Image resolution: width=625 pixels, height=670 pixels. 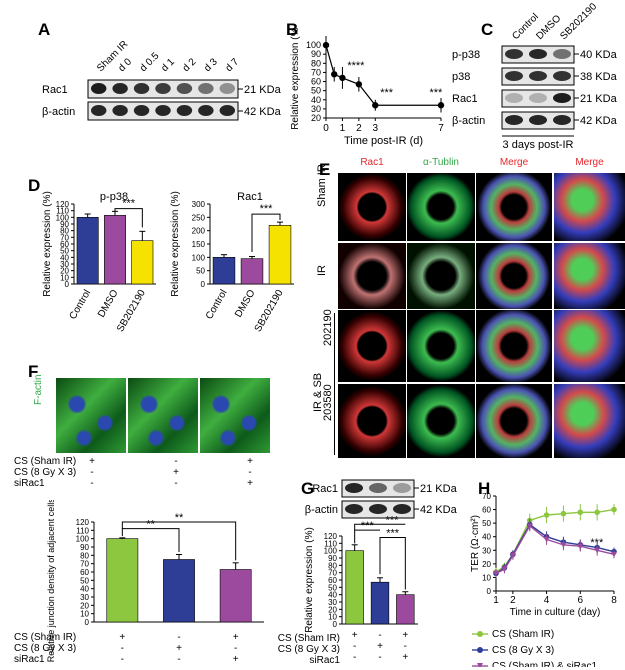 I want to click on size-label-1: 38 KDa, so click(x=599, y=77).